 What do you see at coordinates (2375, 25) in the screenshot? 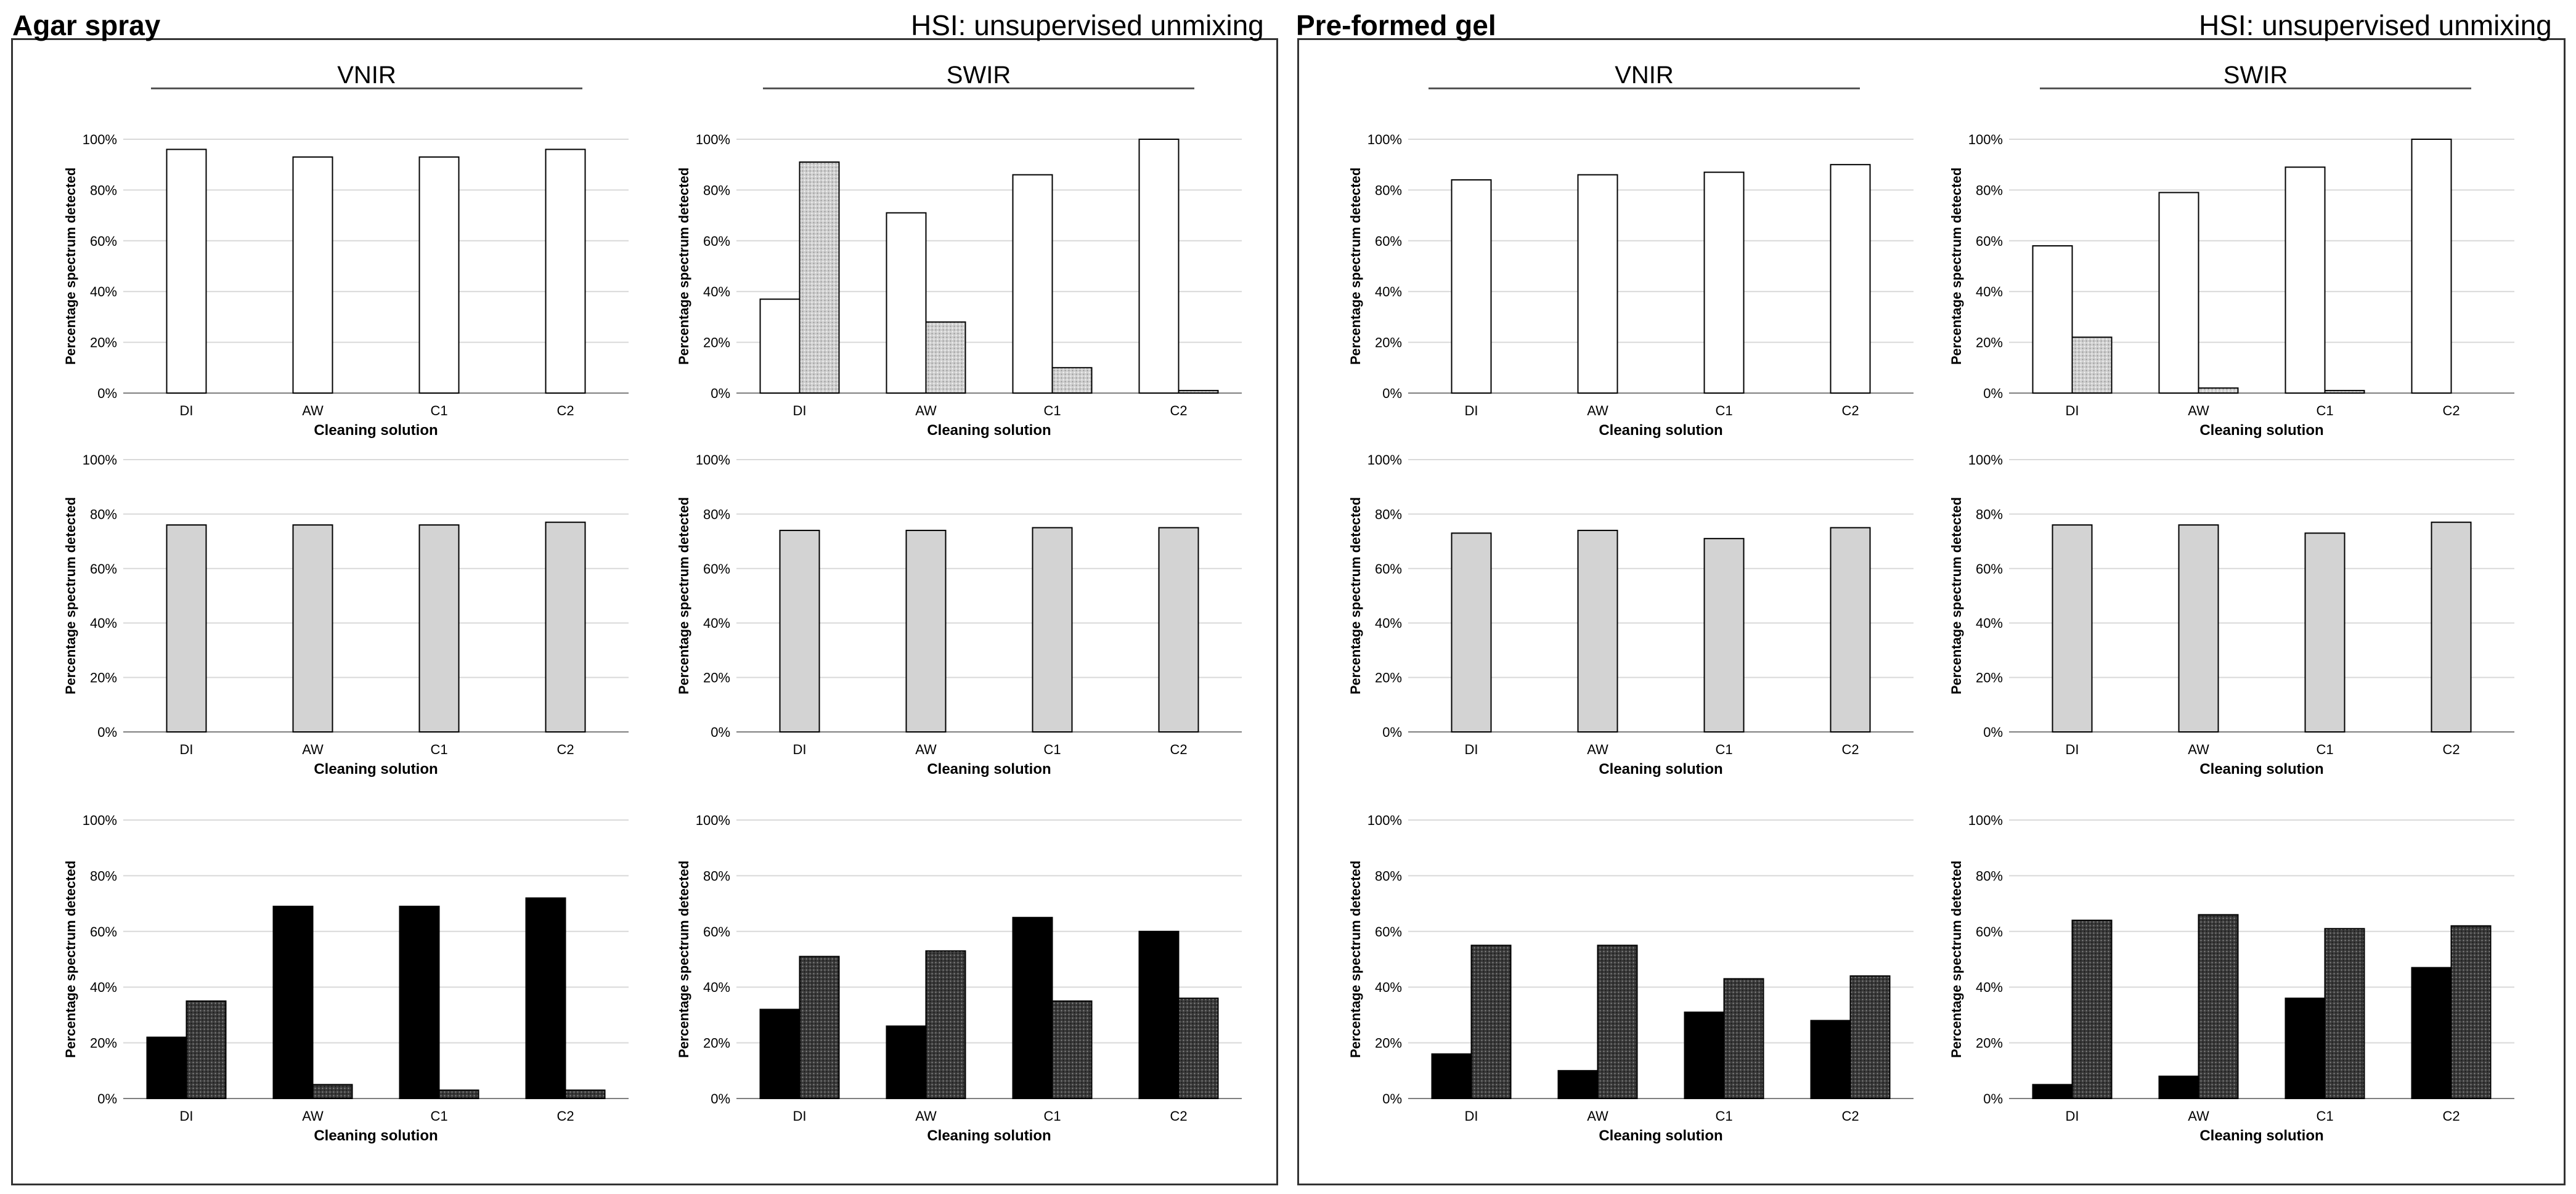
I see `panel-subtitle-pre-formed-gel: HSI: unsupervised unmixing` at bounding box center [2375, 25].